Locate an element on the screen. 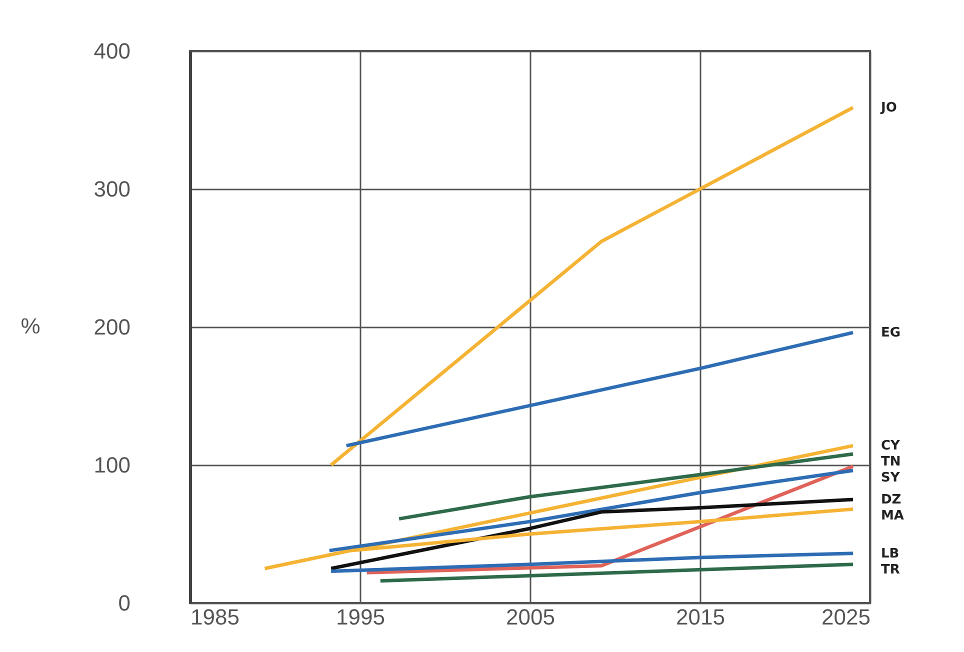  text: SY is located at coordinates (890, 478).